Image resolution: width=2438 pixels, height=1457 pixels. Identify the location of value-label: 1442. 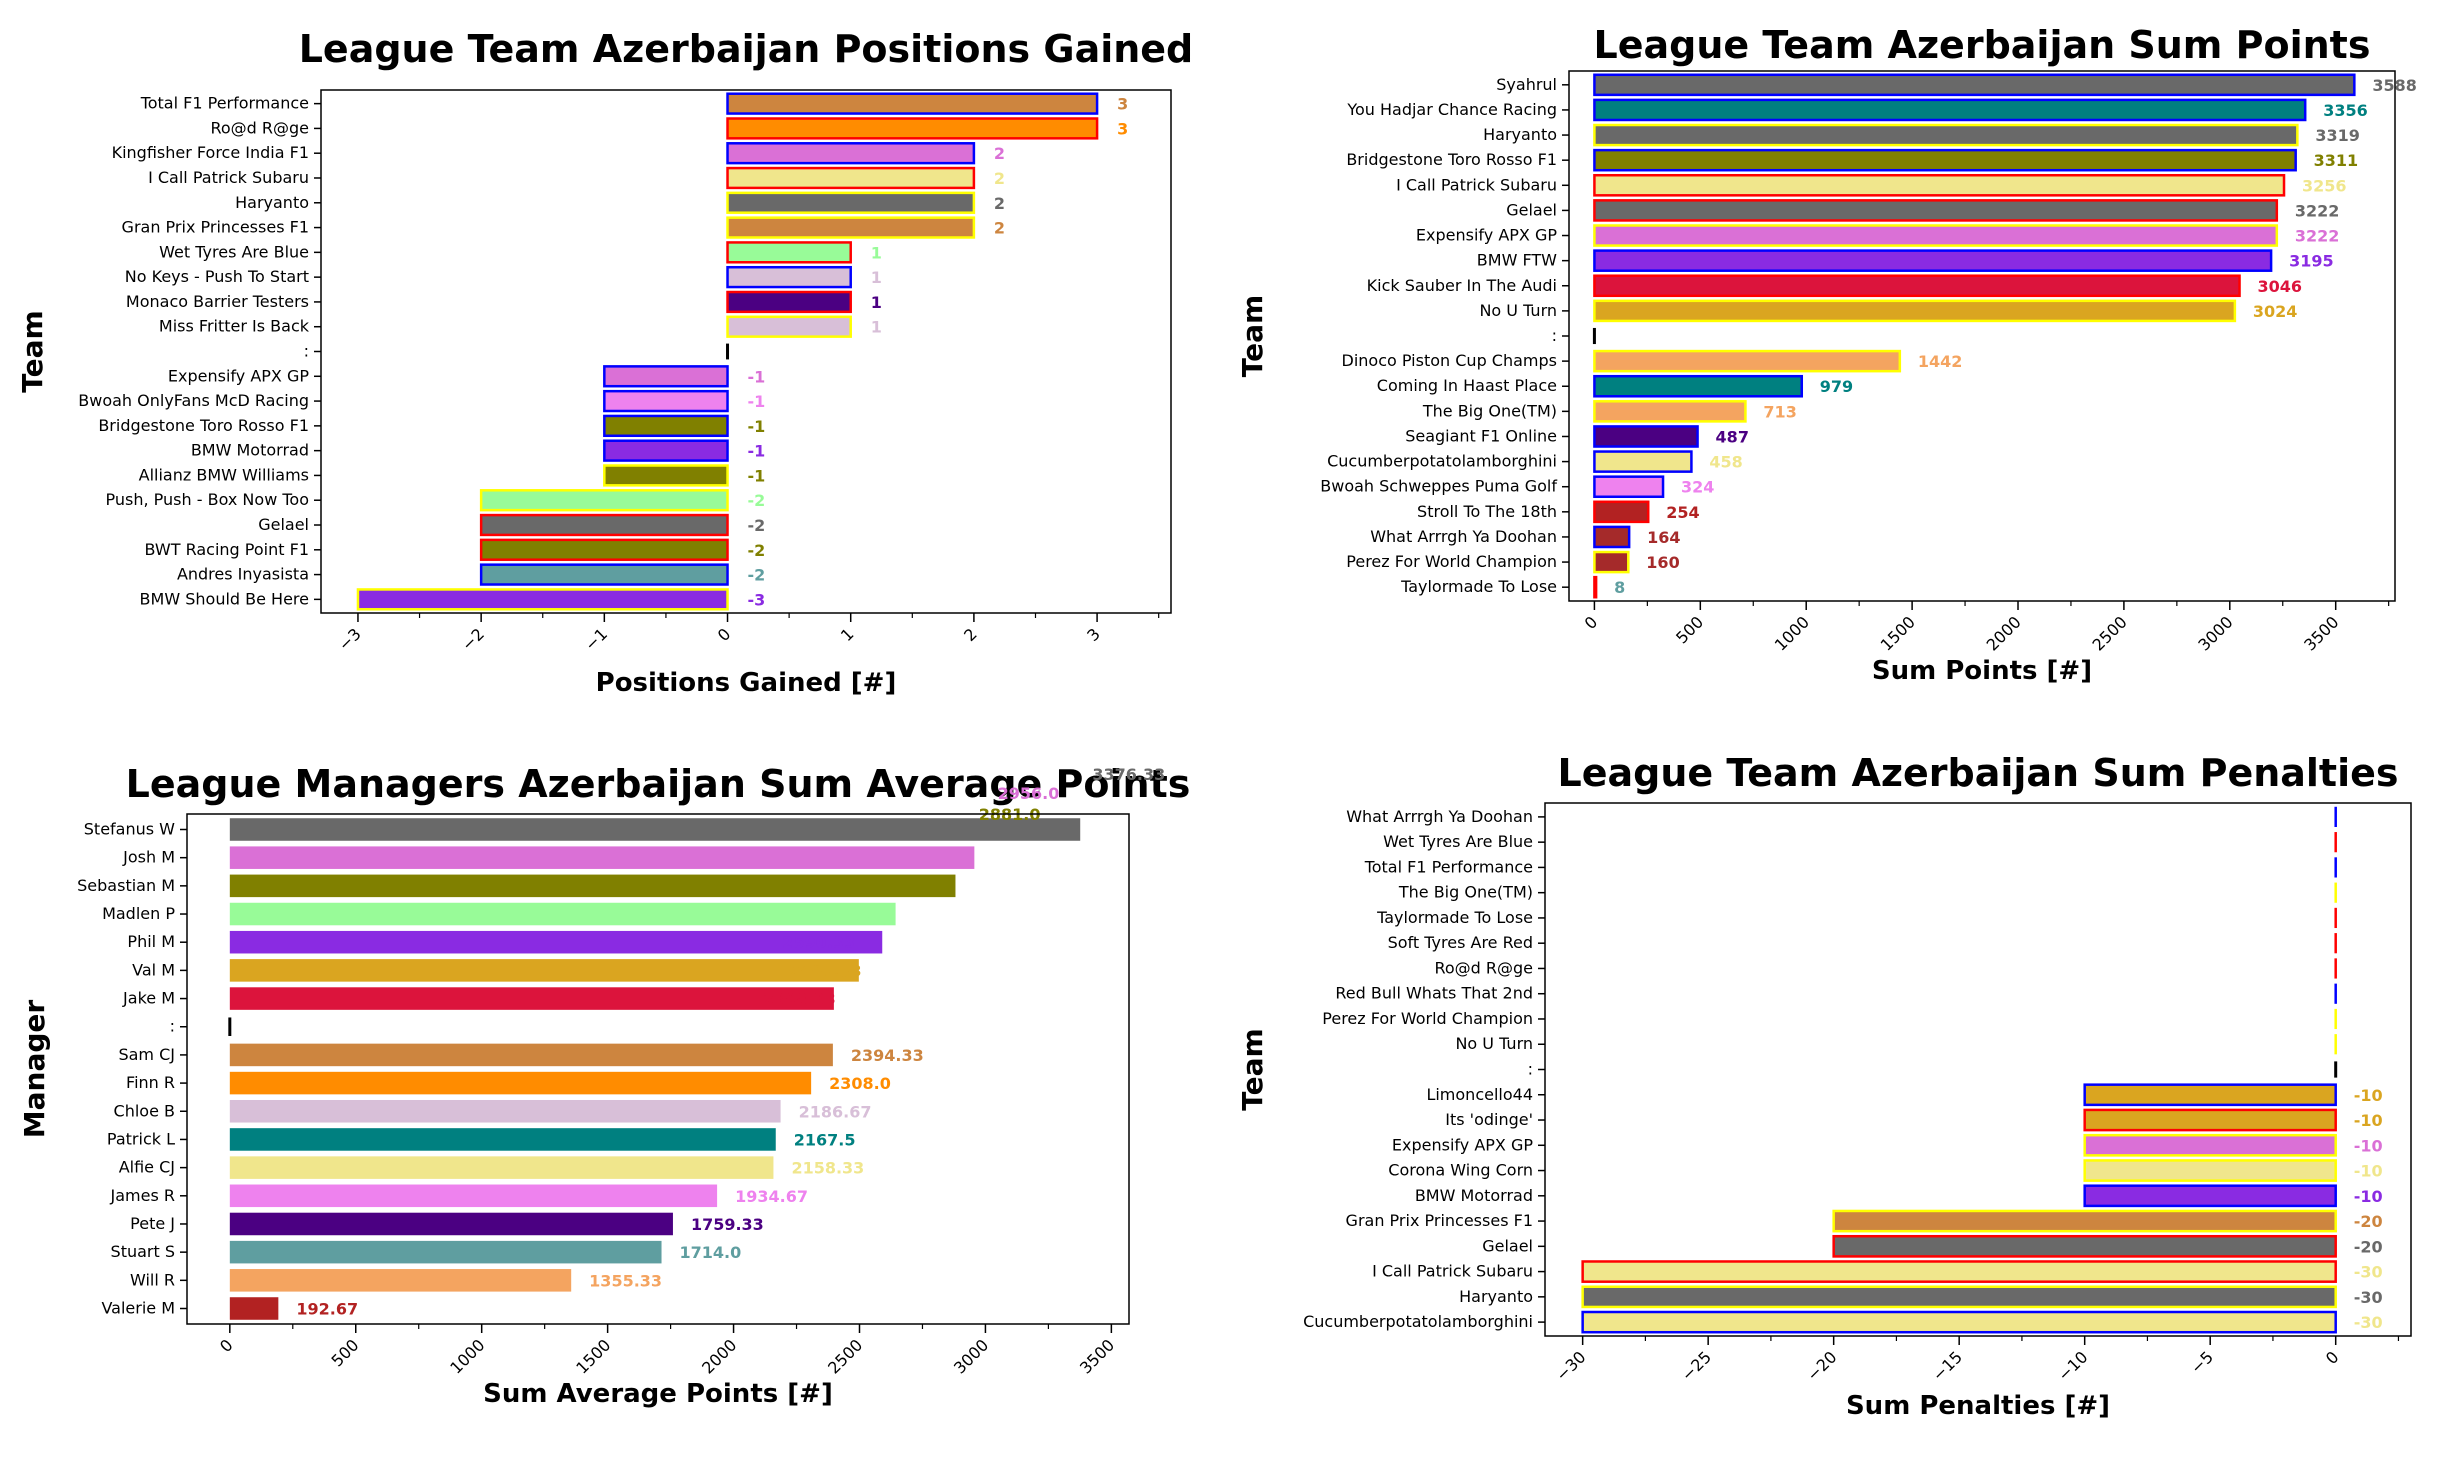
(1940, 361).